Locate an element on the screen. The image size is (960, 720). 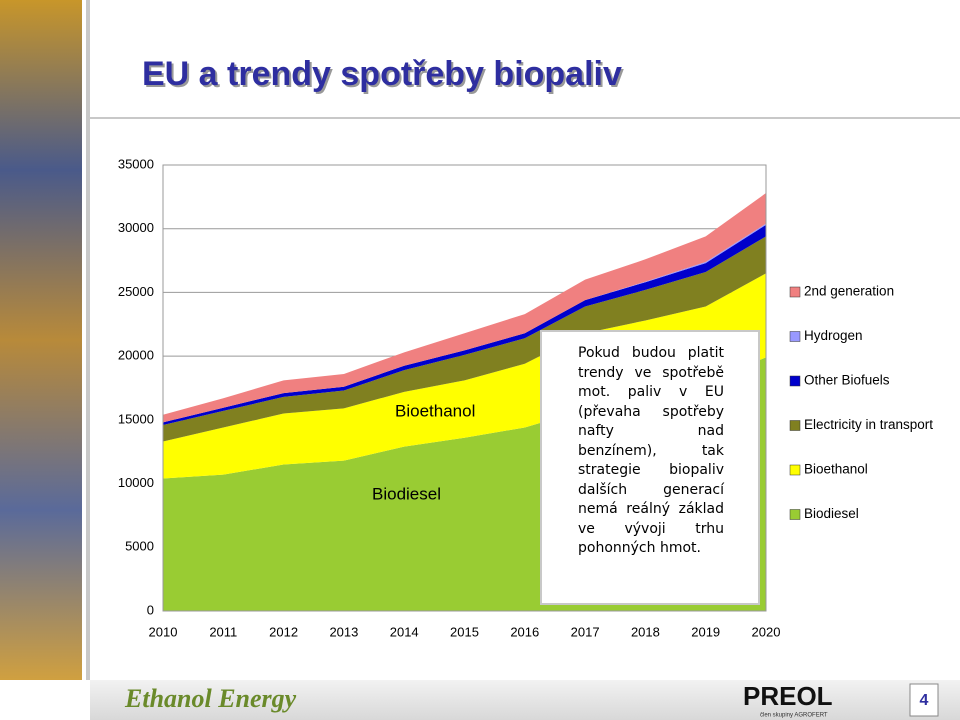
x-tick-label: 2012 is located at coordinates (283, 631).